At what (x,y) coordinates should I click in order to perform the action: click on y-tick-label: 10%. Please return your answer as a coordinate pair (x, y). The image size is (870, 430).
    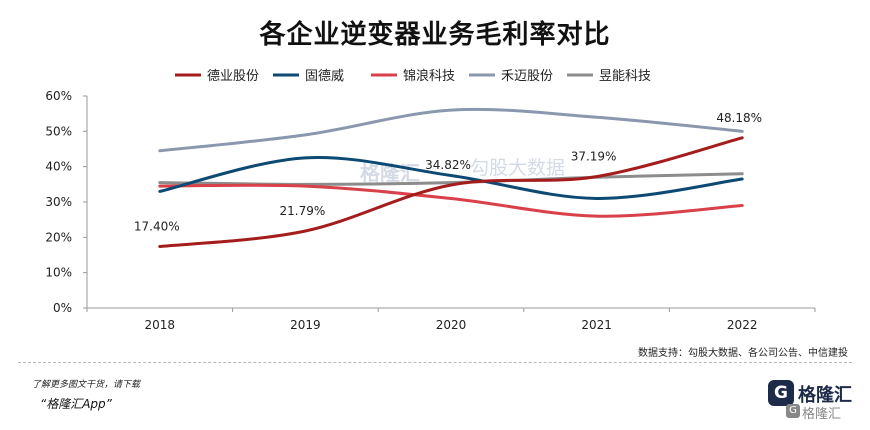
    Looking at the image, I should click on (58, 273).